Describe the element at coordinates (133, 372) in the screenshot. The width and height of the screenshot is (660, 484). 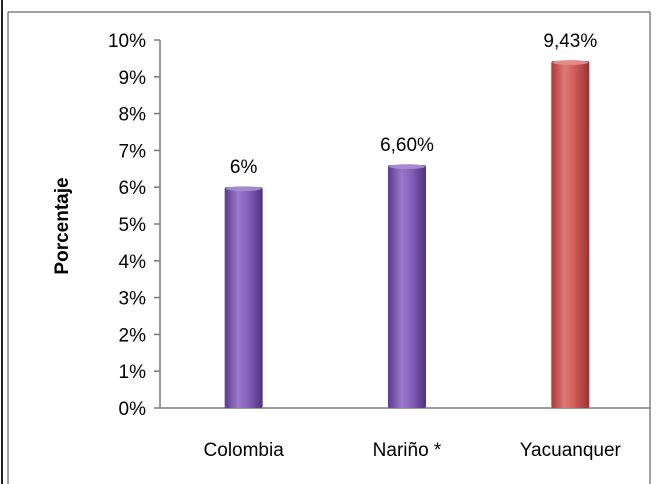
I see `y-tick-label: 1%` at that location.